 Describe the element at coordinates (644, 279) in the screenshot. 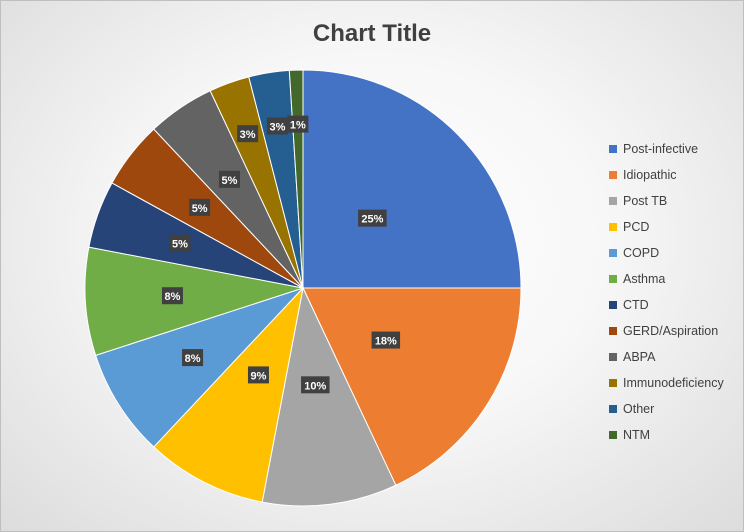

I see `legend-label: Asthma` at that location.